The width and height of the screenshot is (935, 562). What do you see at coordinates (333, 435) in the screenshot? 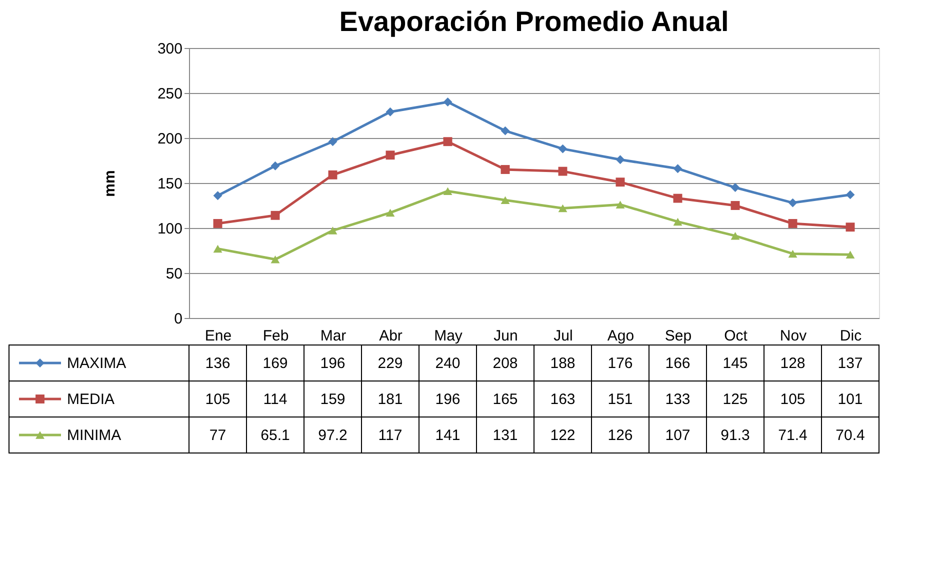
I see `data-label: 97.2` at bounding box center [333, 435].